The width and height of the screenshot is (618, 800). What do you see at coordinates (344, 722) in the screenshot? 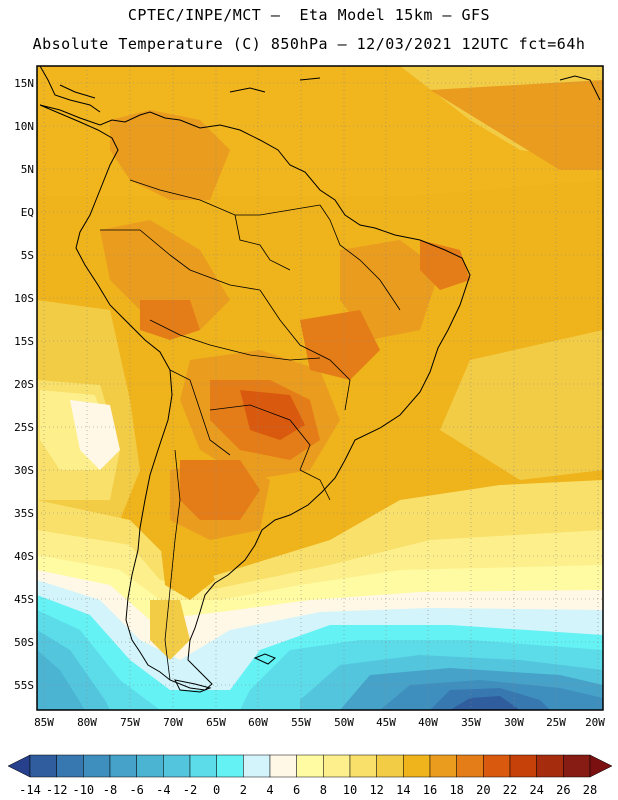
I see `lon-label: 50W` at bounding box center [344, 722].